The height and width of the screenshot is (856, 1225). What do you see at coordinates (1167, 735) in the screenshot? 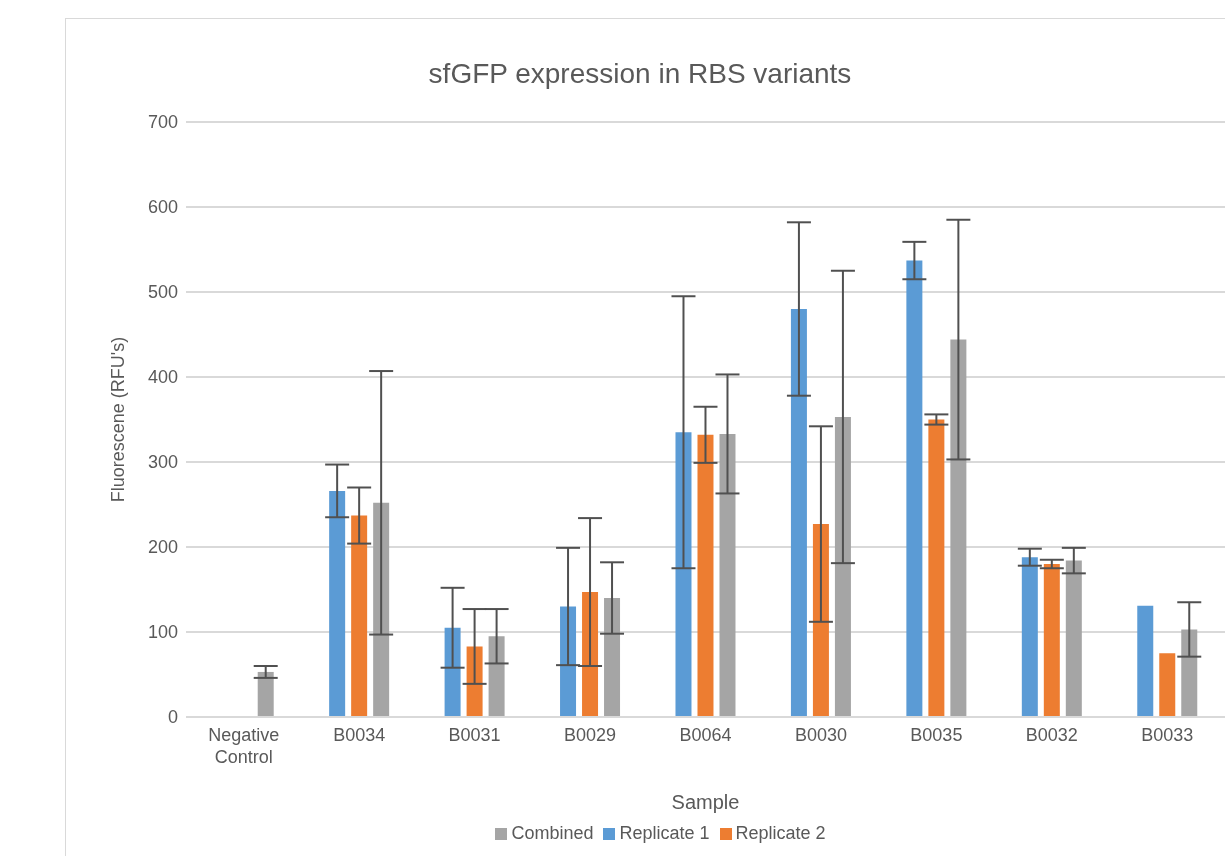
I see `x-tick-label: B0033` at bounding box center [1167, 735].